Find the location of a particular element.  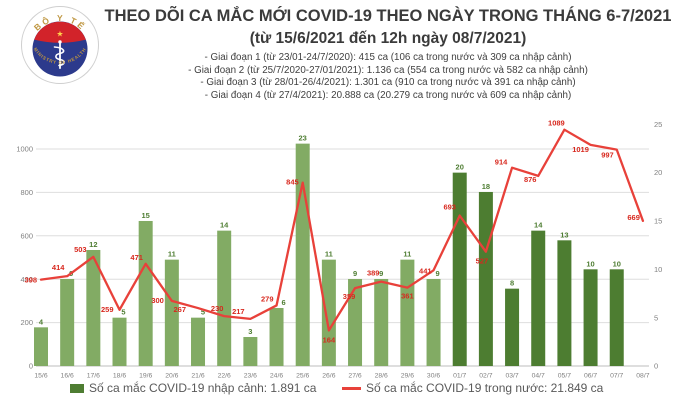

bar-15/6 is located at coordinates (41, 346).